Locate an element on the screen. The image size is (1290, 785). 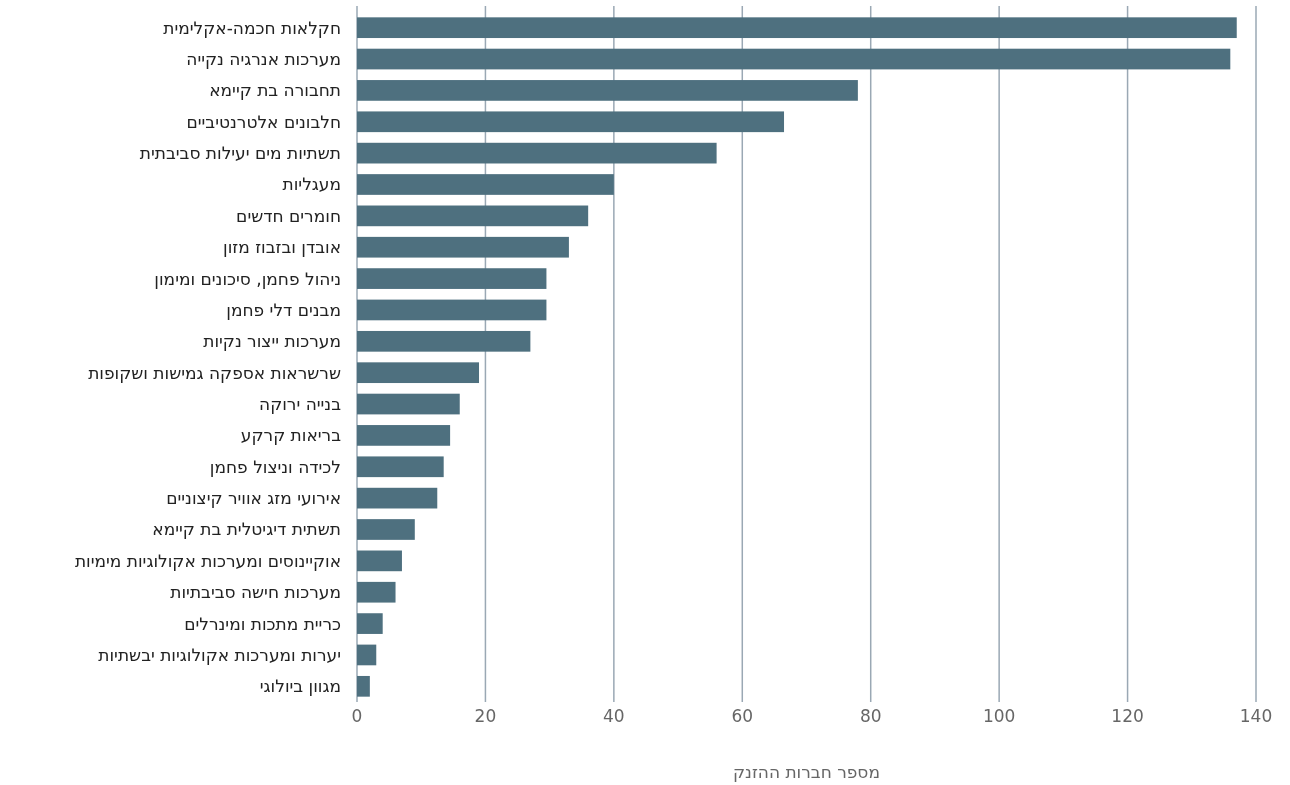
x-tick-label: 80 is located at coordinates (870, 716).